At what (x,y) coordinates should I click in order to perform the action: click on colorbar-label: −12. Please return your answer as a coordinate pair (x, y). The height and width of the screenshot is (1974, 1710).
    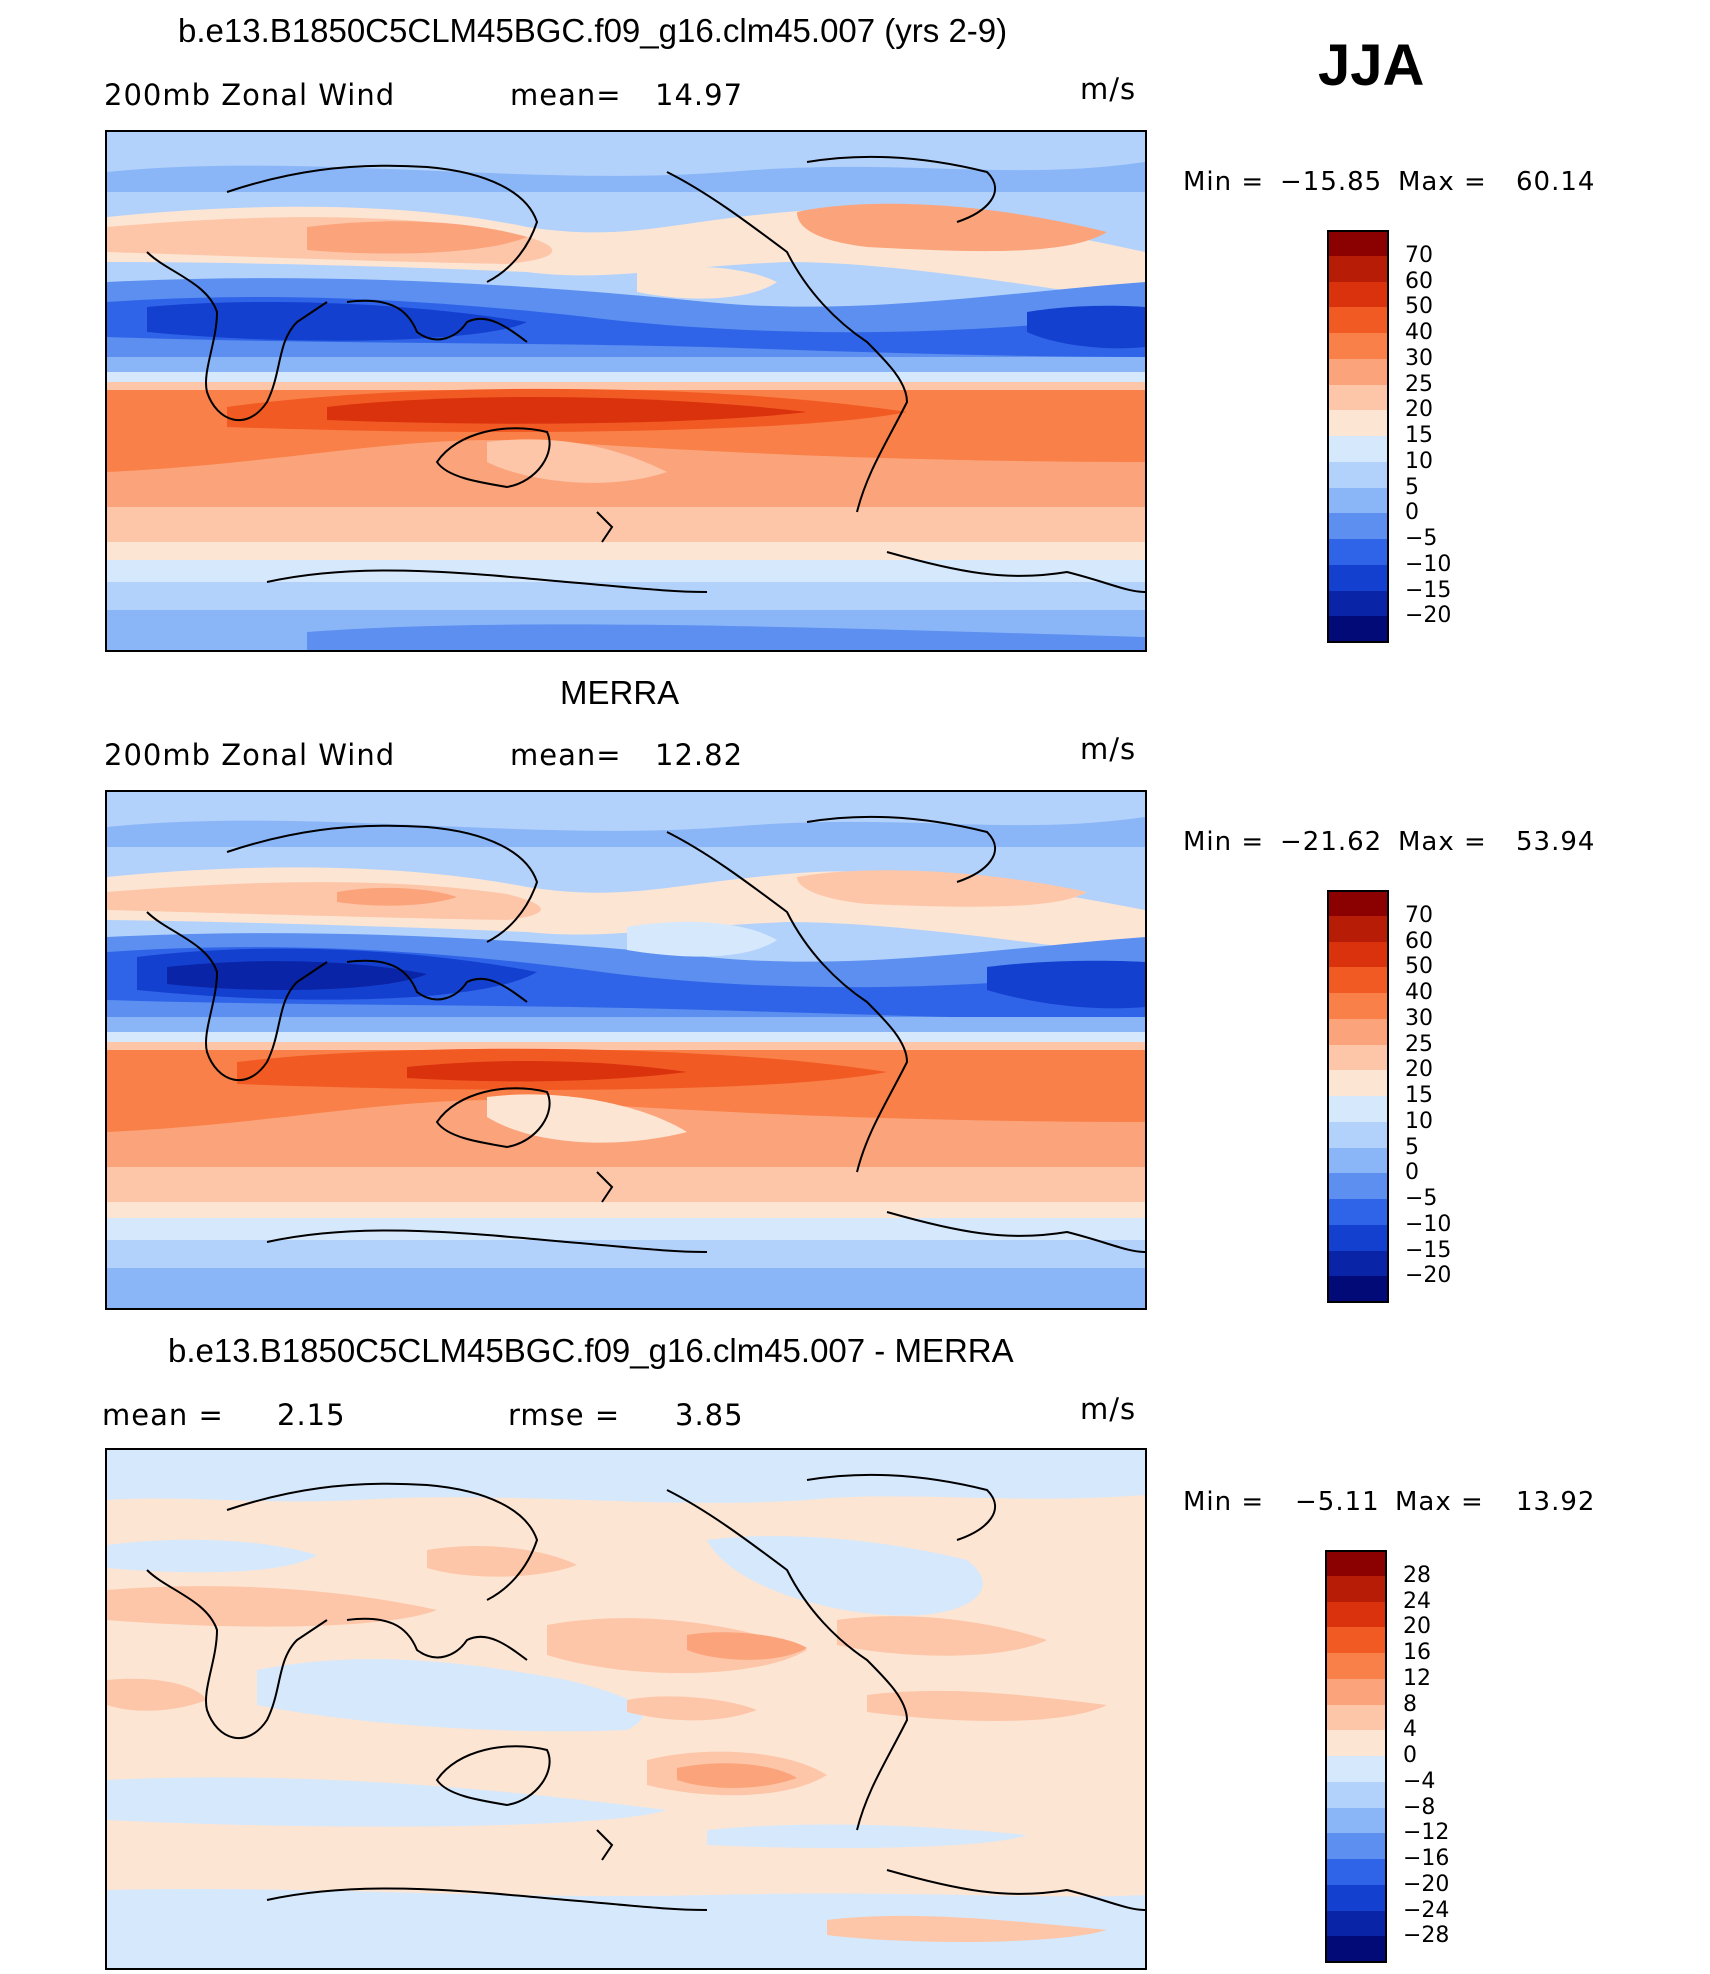
    Looking at the image, I should click on (1426, 1833).